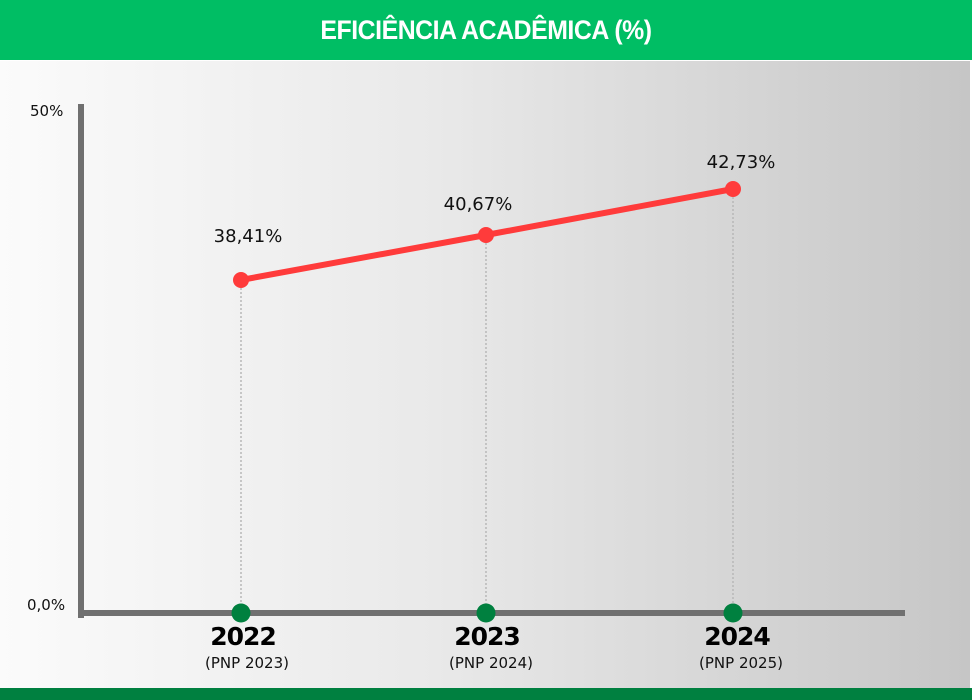 The image size is (972, 700). Describe the element at coordinates (46, 605) in the screenshot. I see `y-tick-min: 0,0%` at that location.